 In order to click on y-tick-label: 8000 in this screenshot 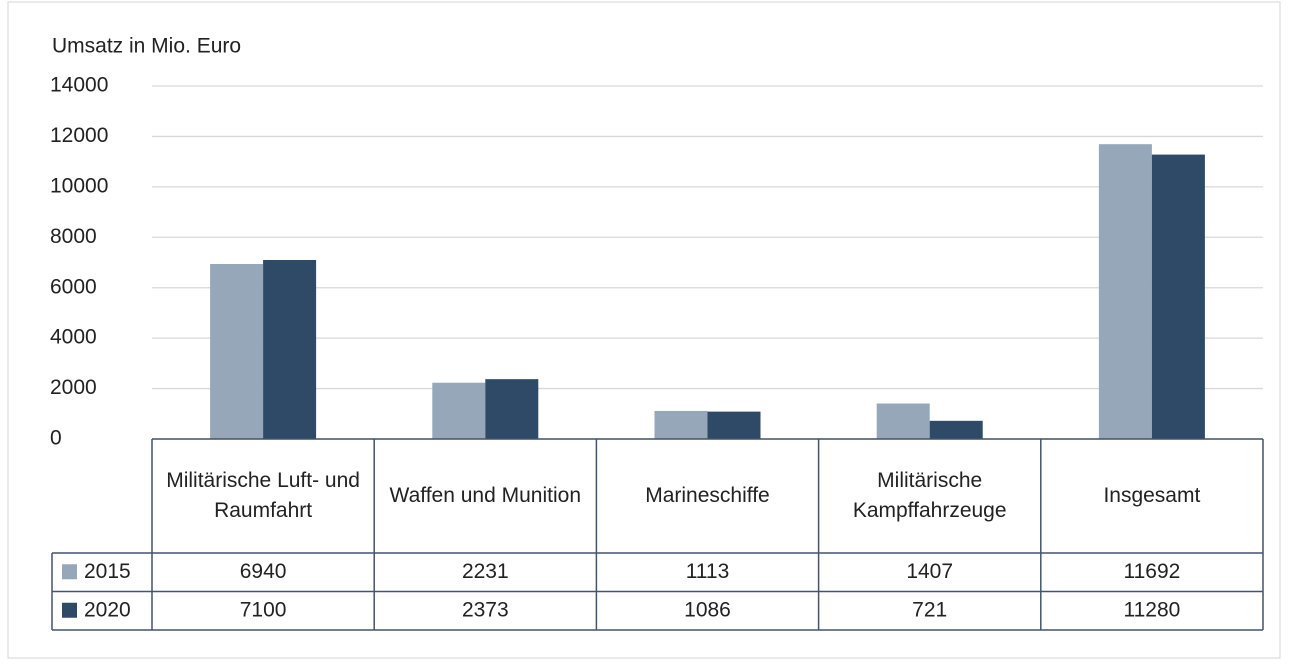, I will do `click(73, 236)`.